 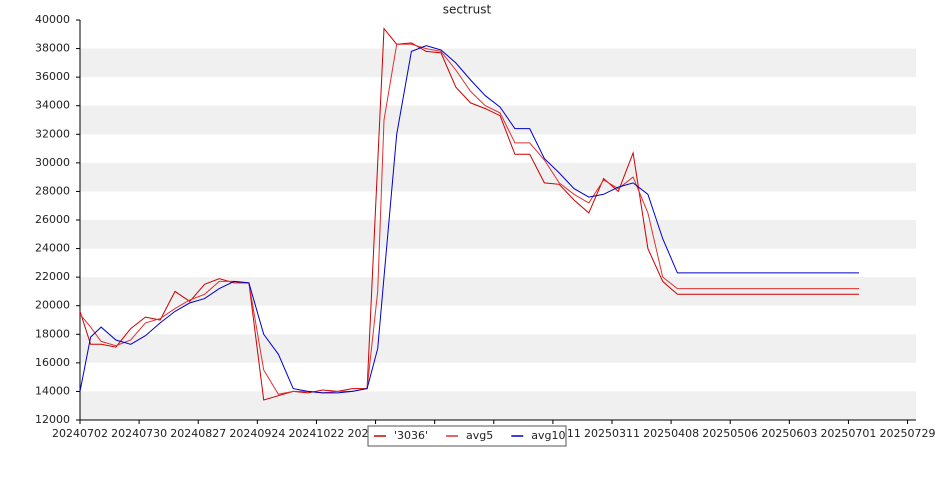 What do you see at coordinates (52, 419) in the screenshot?
I see `y-tick-label: 12000` at bounding box center [52, 419].